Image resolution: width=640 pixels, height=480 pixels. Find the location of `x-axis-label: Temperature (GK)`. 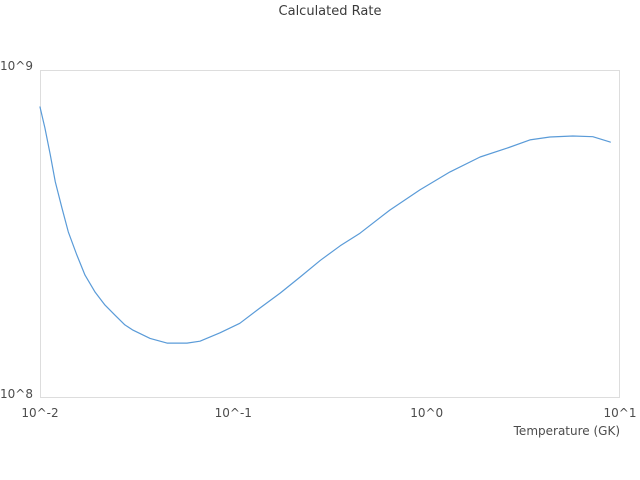

x-axis-label: Temperature (GK) is located at coordinates (566, 431).